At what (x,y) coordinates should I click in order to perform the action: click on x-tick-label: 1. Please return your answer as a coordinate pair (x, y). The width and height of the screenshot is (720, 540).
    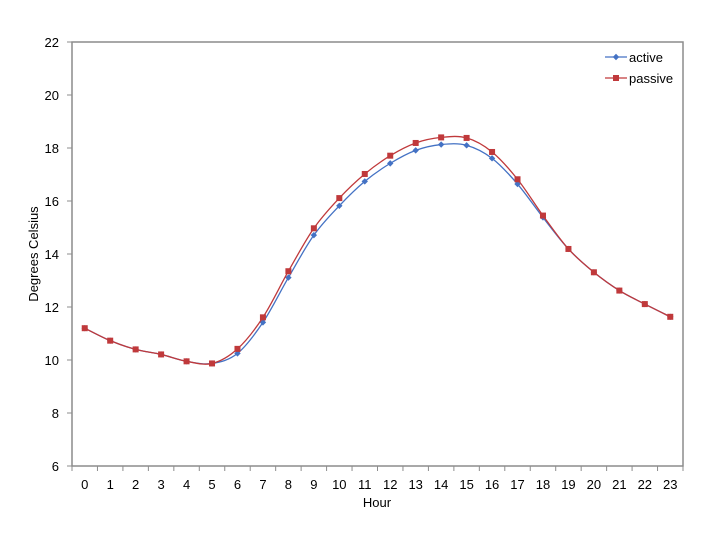
    Looking at the image, I should click on (110, 484).